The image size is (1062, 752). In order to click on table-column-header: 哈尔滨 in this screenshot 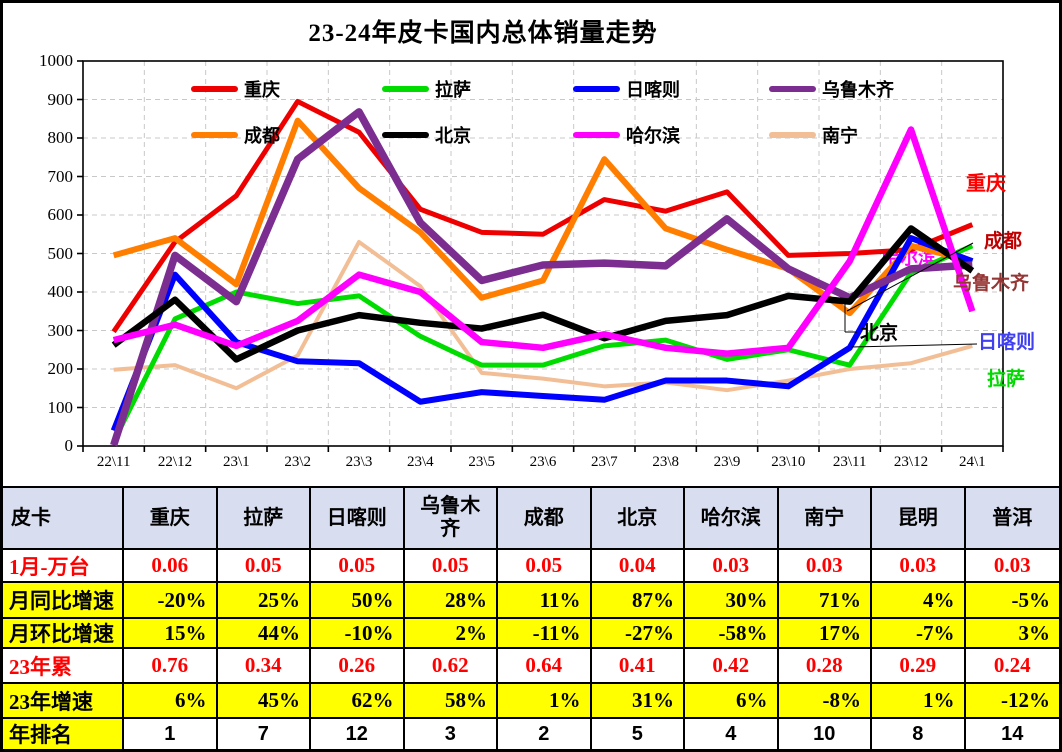, I will do `click(732, 519)`.